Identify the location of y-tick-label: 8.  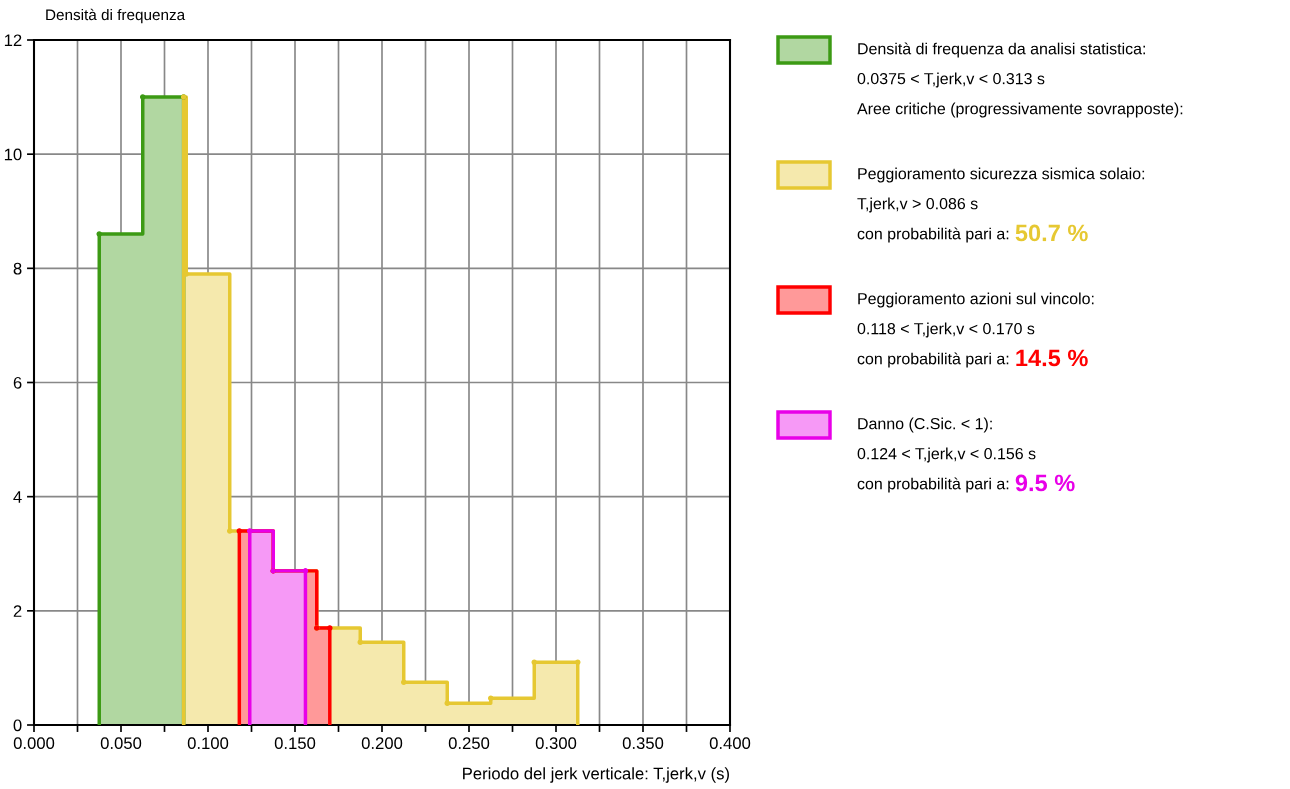
(17, 268).